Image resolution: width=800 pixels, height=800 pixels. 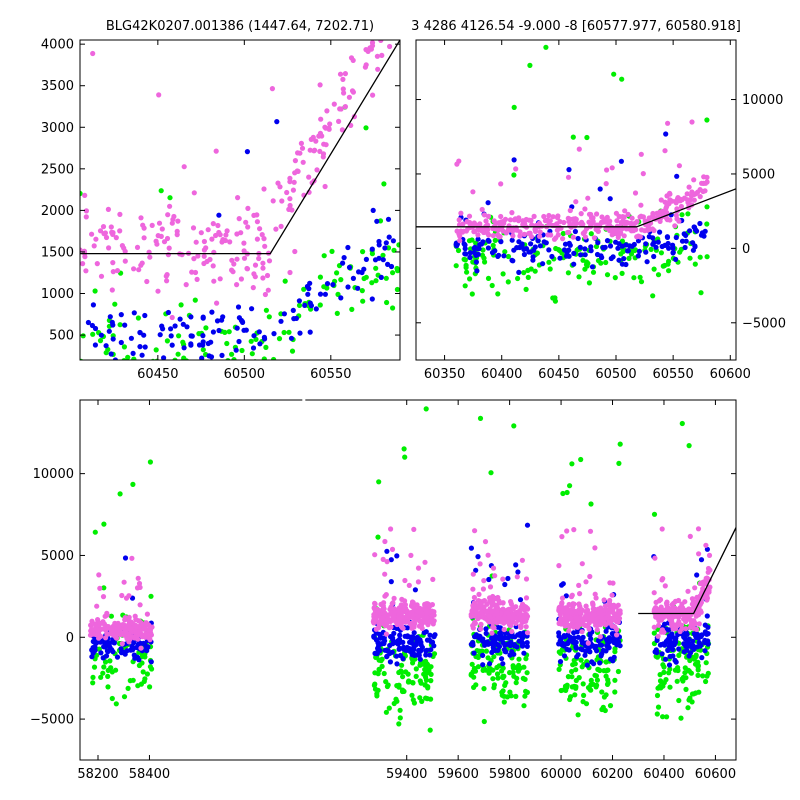 What do you see at coordinates (406, 774) in the screenshot?
I see `x-tick-label: 59400` at bounding box center [406, 774].